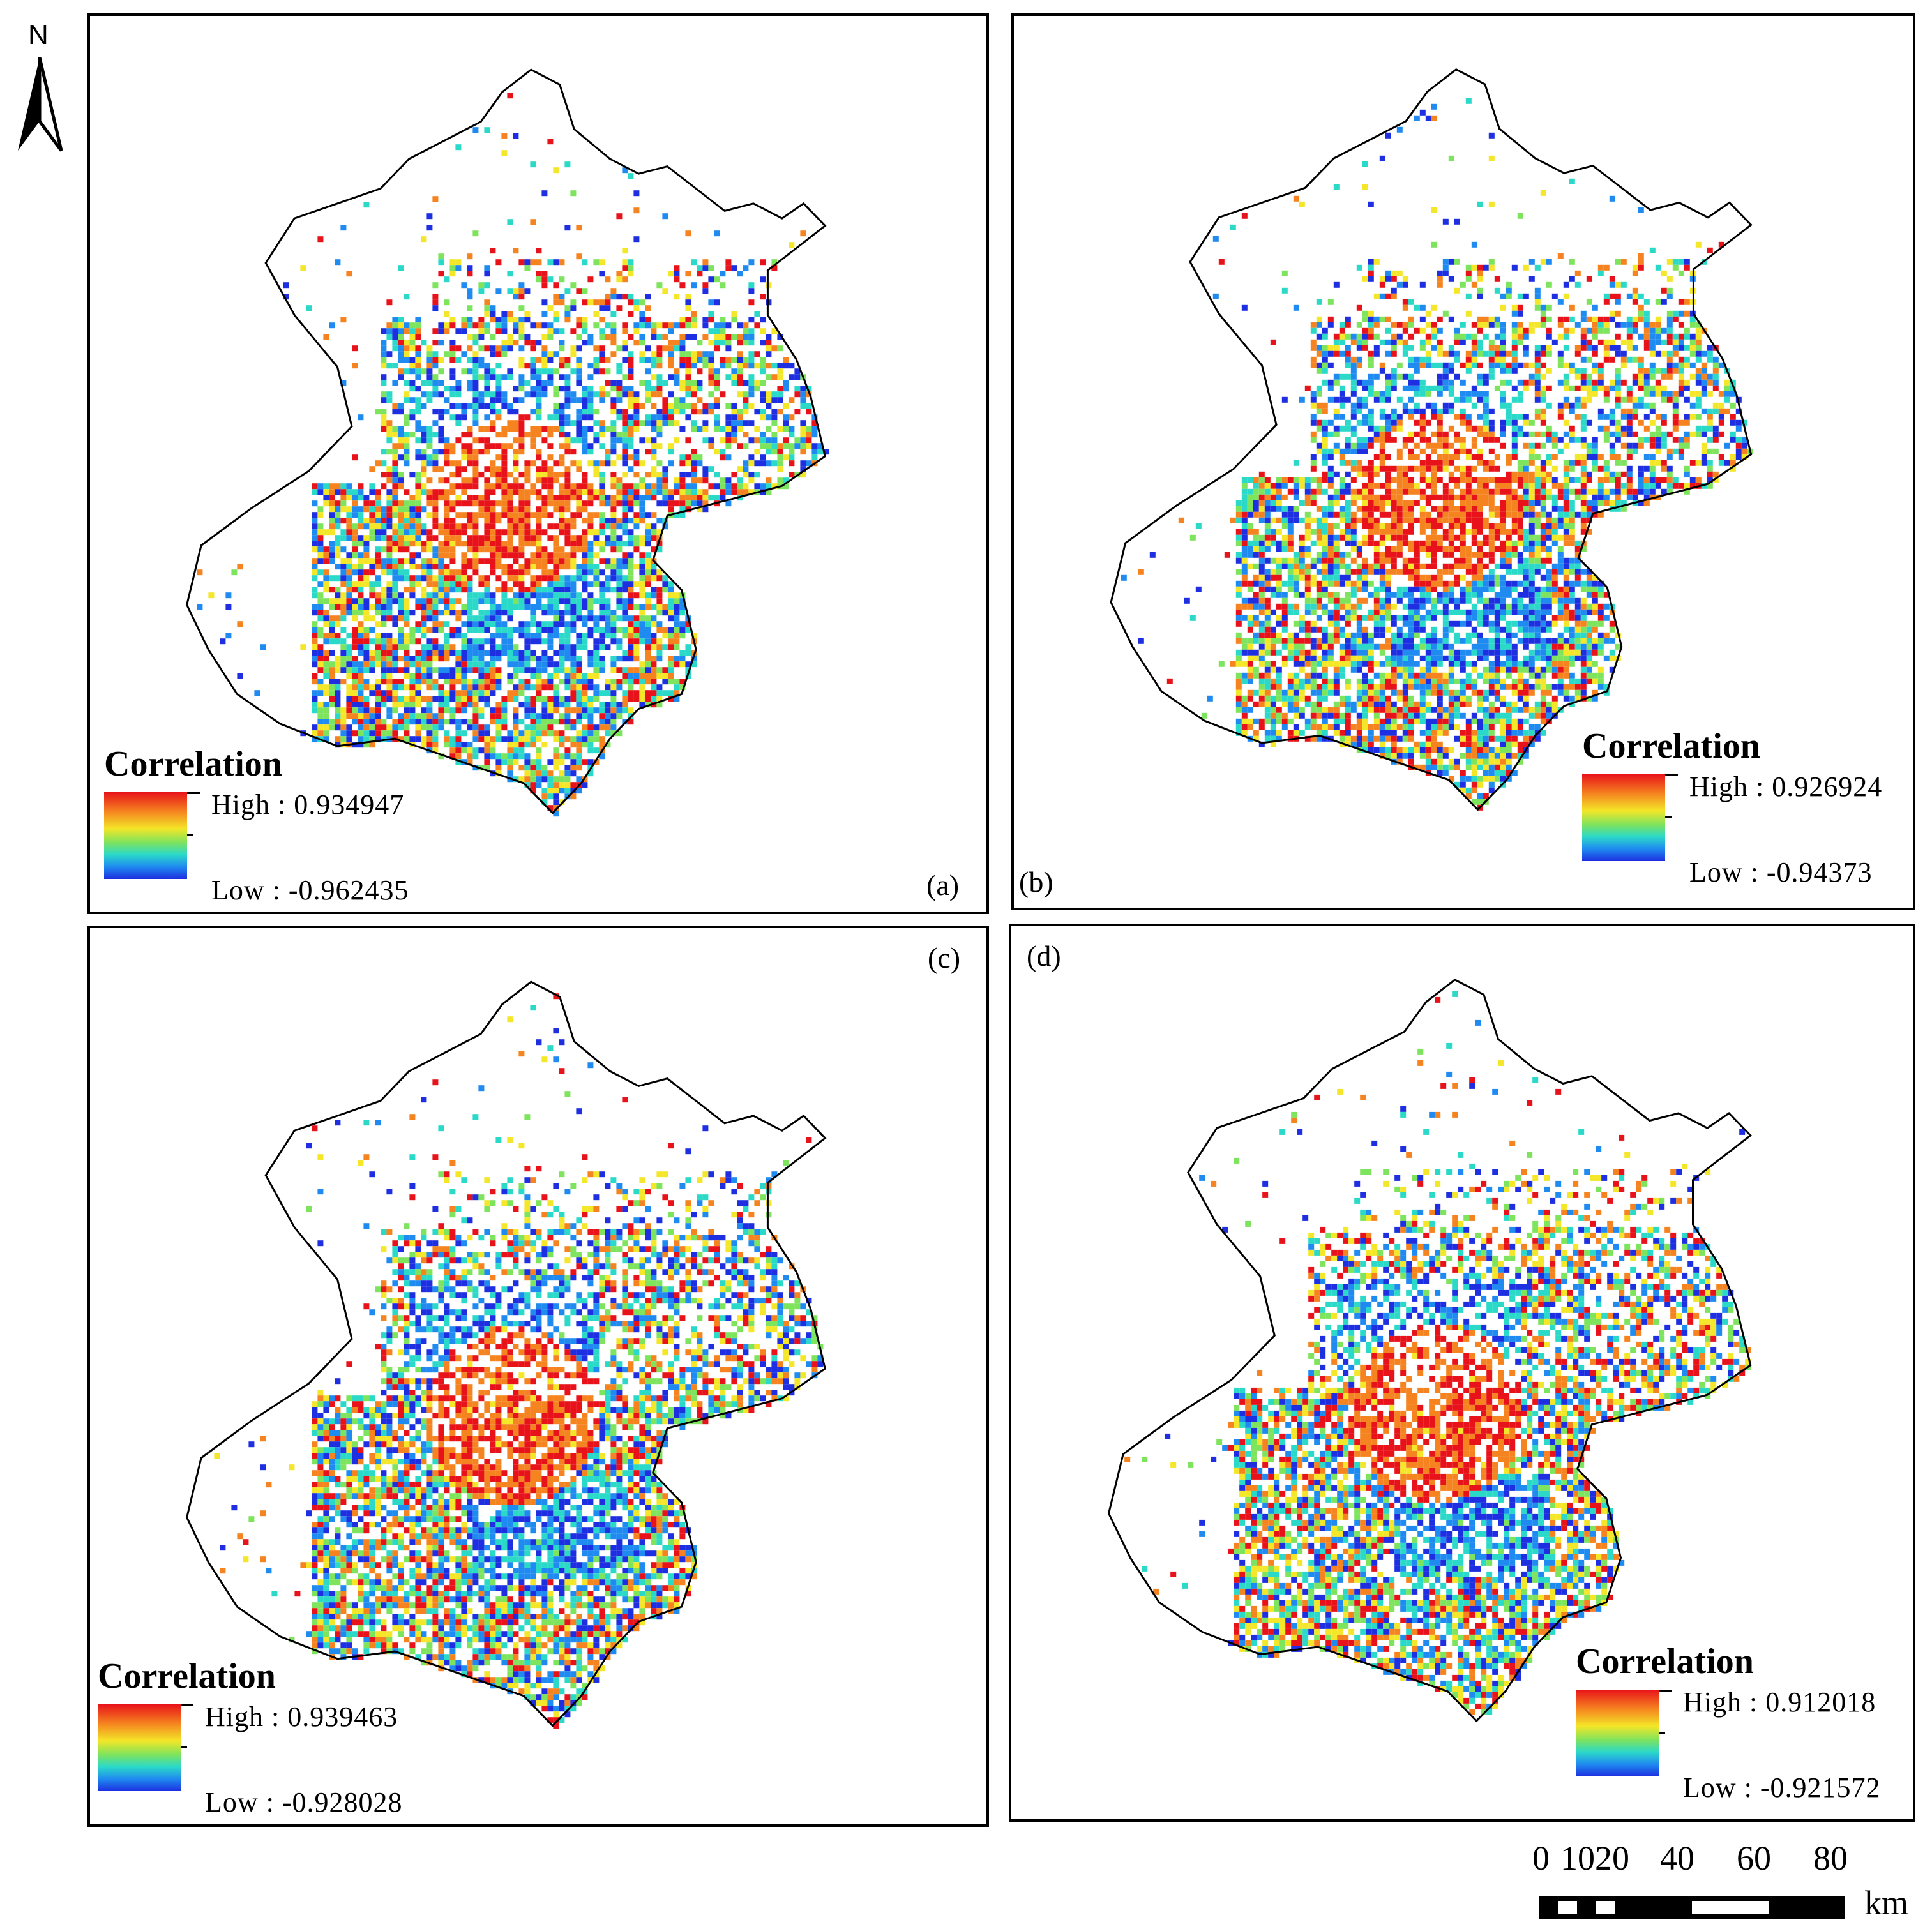 The height and width of the screenshot is (1929, 1932). I want to click on scale-bar-graphic, so click(1692, 1907).